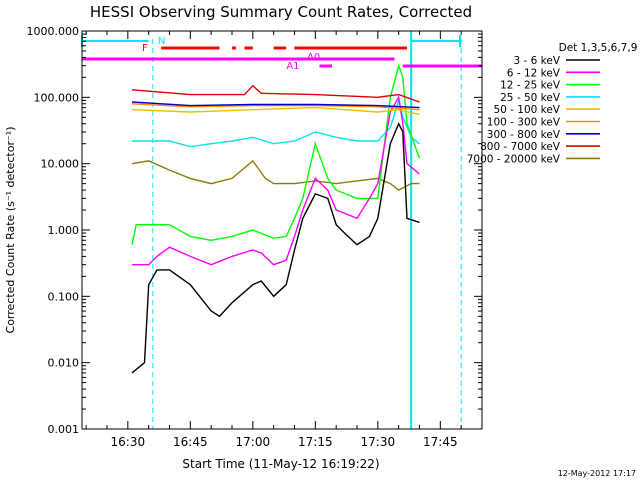  Describe the element at coordinates (440, 442) in the screenshot. I see `x-tick-label: 17:45` at that location.